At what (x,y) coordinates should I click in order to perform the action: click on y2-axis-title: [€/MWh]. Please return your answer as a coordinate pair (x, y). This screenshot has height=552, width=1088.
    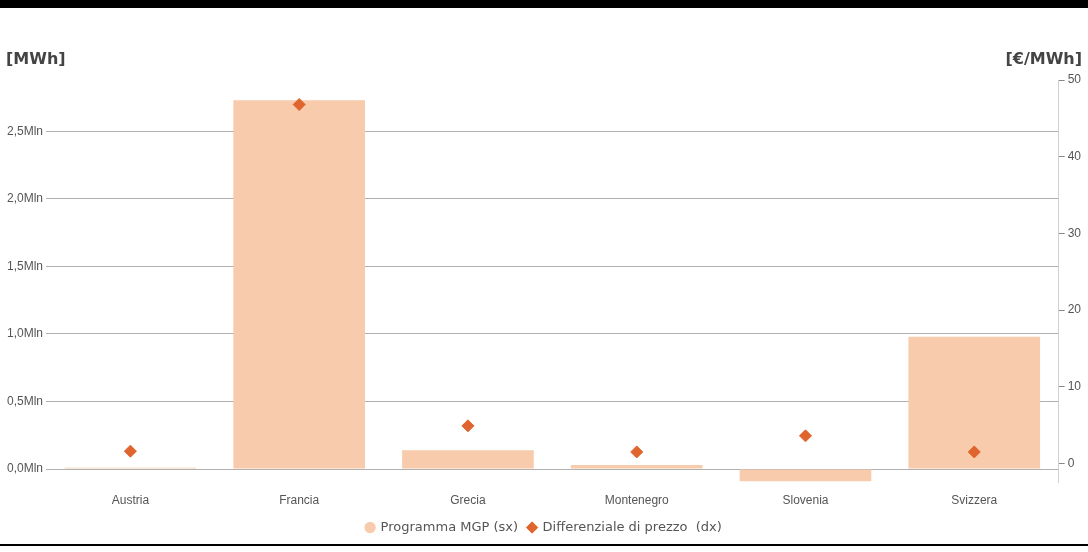
    Looking at the image, I should click on (1043, 59).